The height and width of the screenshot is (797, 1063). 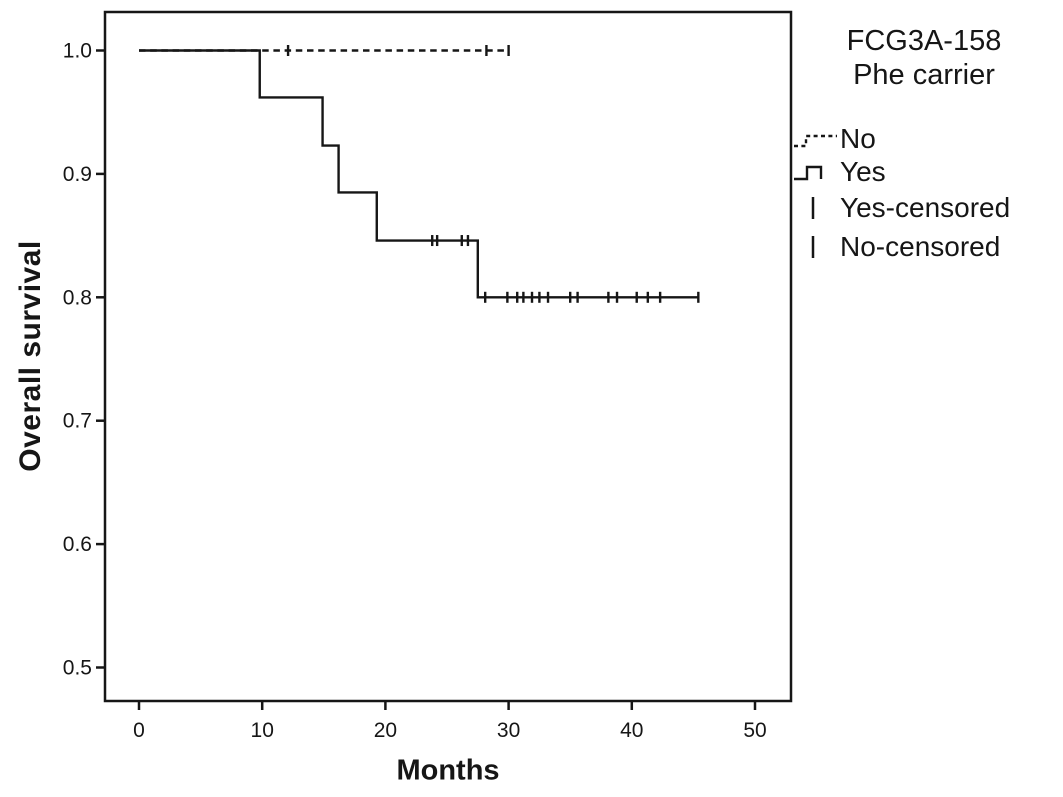 What do you see at coordinates (924, 171) in the screenshot?
I see `legend-item-yes: Yes` at bounding box center [924, 171].